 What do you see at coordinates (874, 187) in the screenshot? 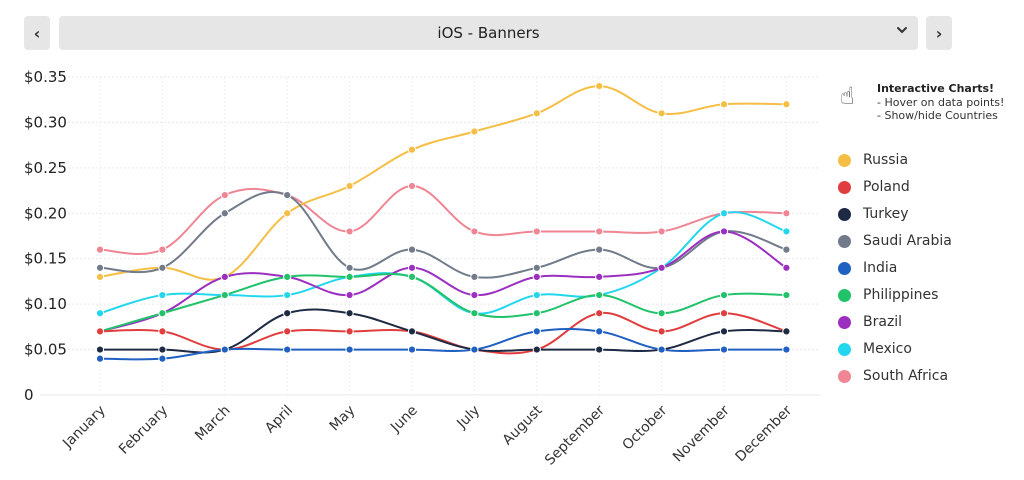
I see `legend-item-poland: Poland` at bounding box center [874, 187].